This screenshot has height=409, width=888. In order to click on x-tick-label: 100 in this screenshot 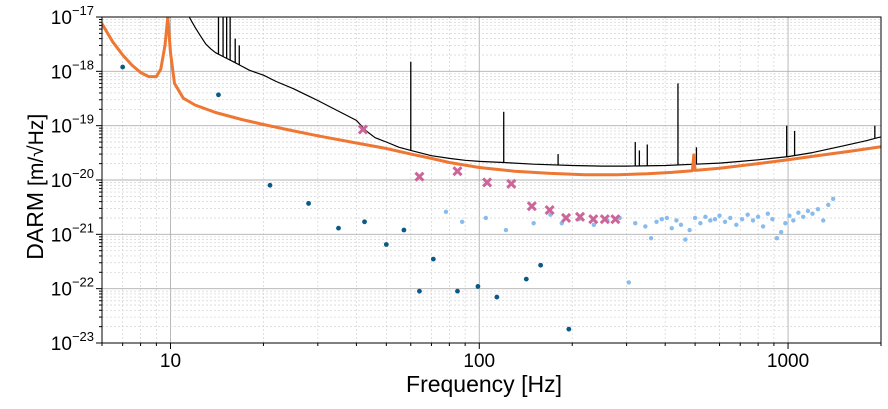, I will do `click(479, 361)`.